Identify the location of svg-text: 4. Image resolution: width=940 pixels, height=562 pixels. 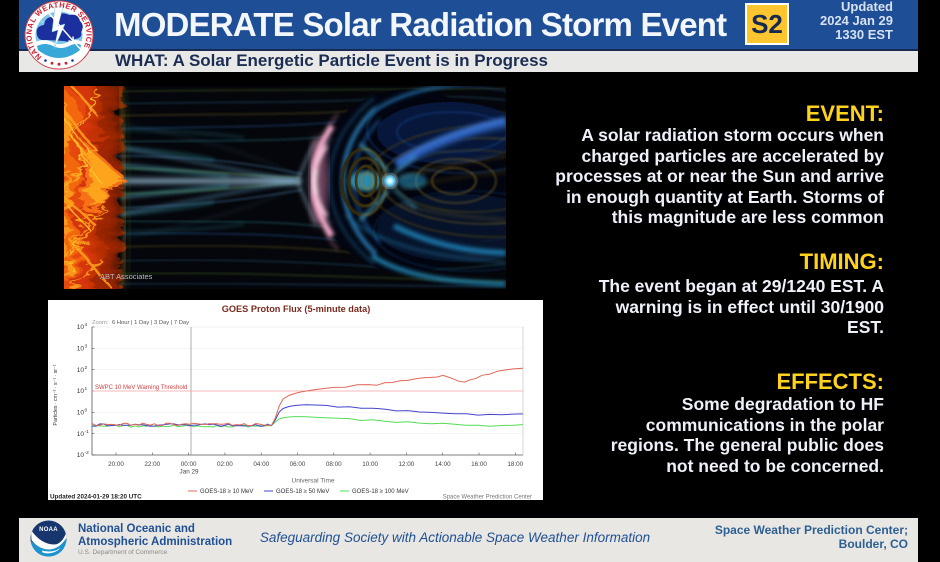
(86, 325).